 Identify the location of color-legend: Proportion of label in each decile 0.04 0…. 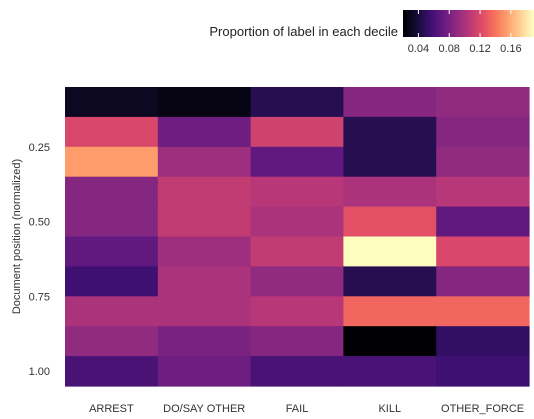
(371, 32).